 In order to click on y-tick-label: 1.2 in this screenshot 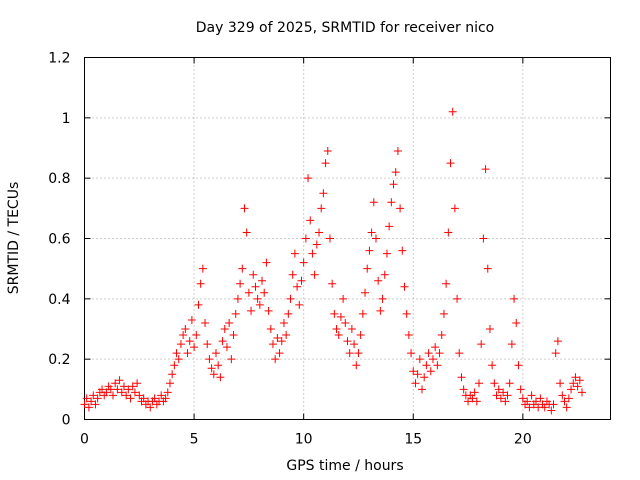, I will do `click(59, 59)`.